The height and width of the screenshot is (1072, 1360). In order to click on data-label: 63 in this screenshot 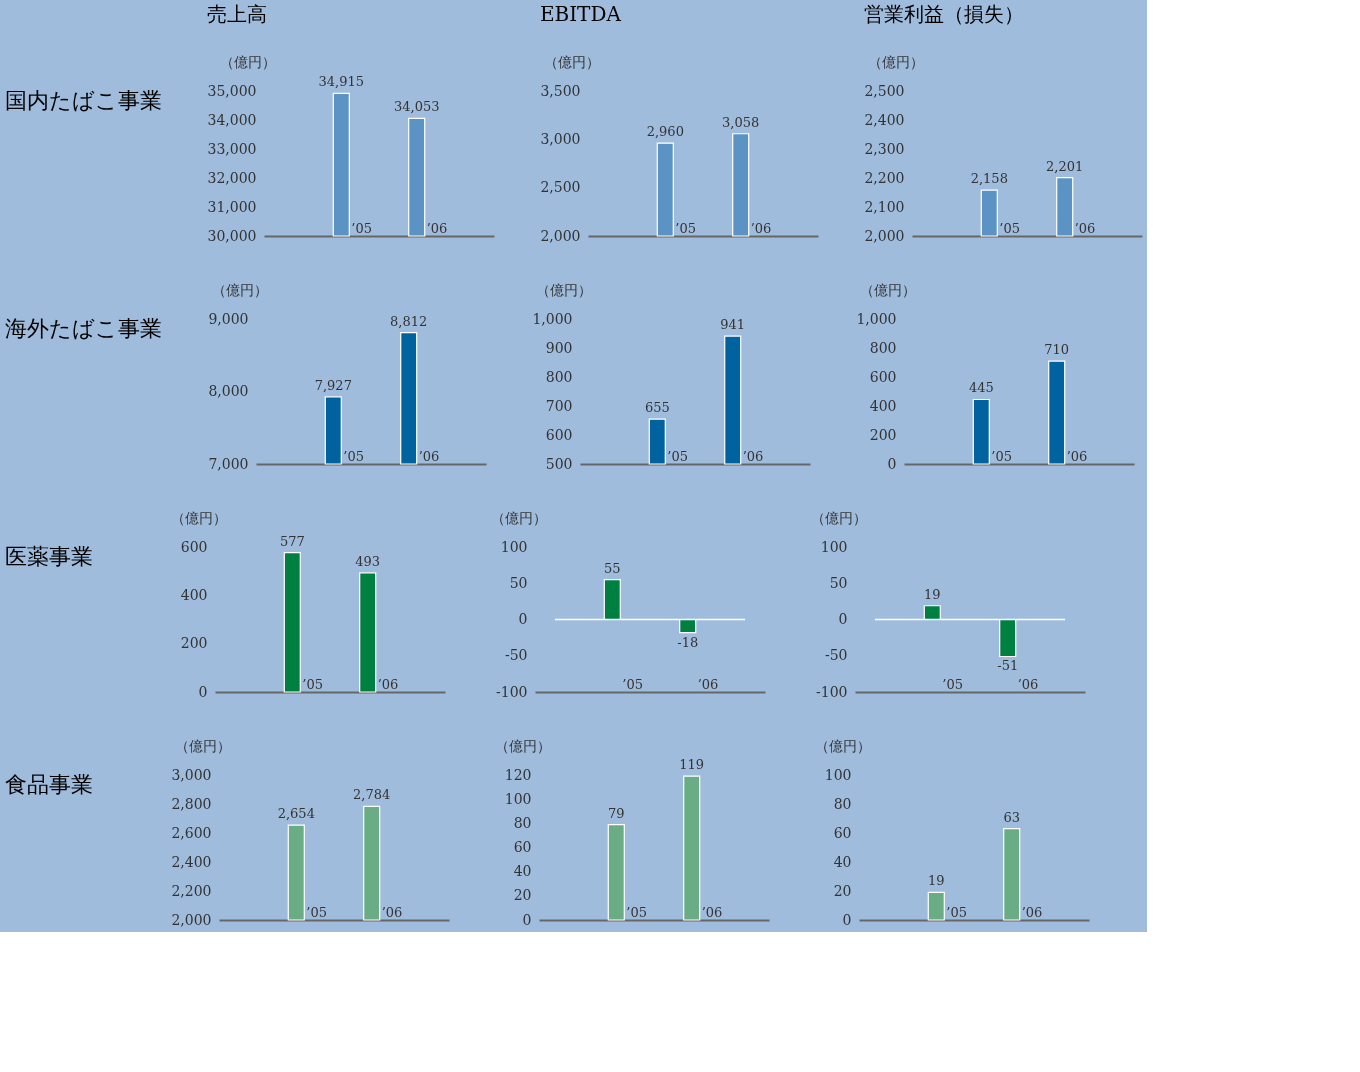, I will do `click(1011, 817)`.